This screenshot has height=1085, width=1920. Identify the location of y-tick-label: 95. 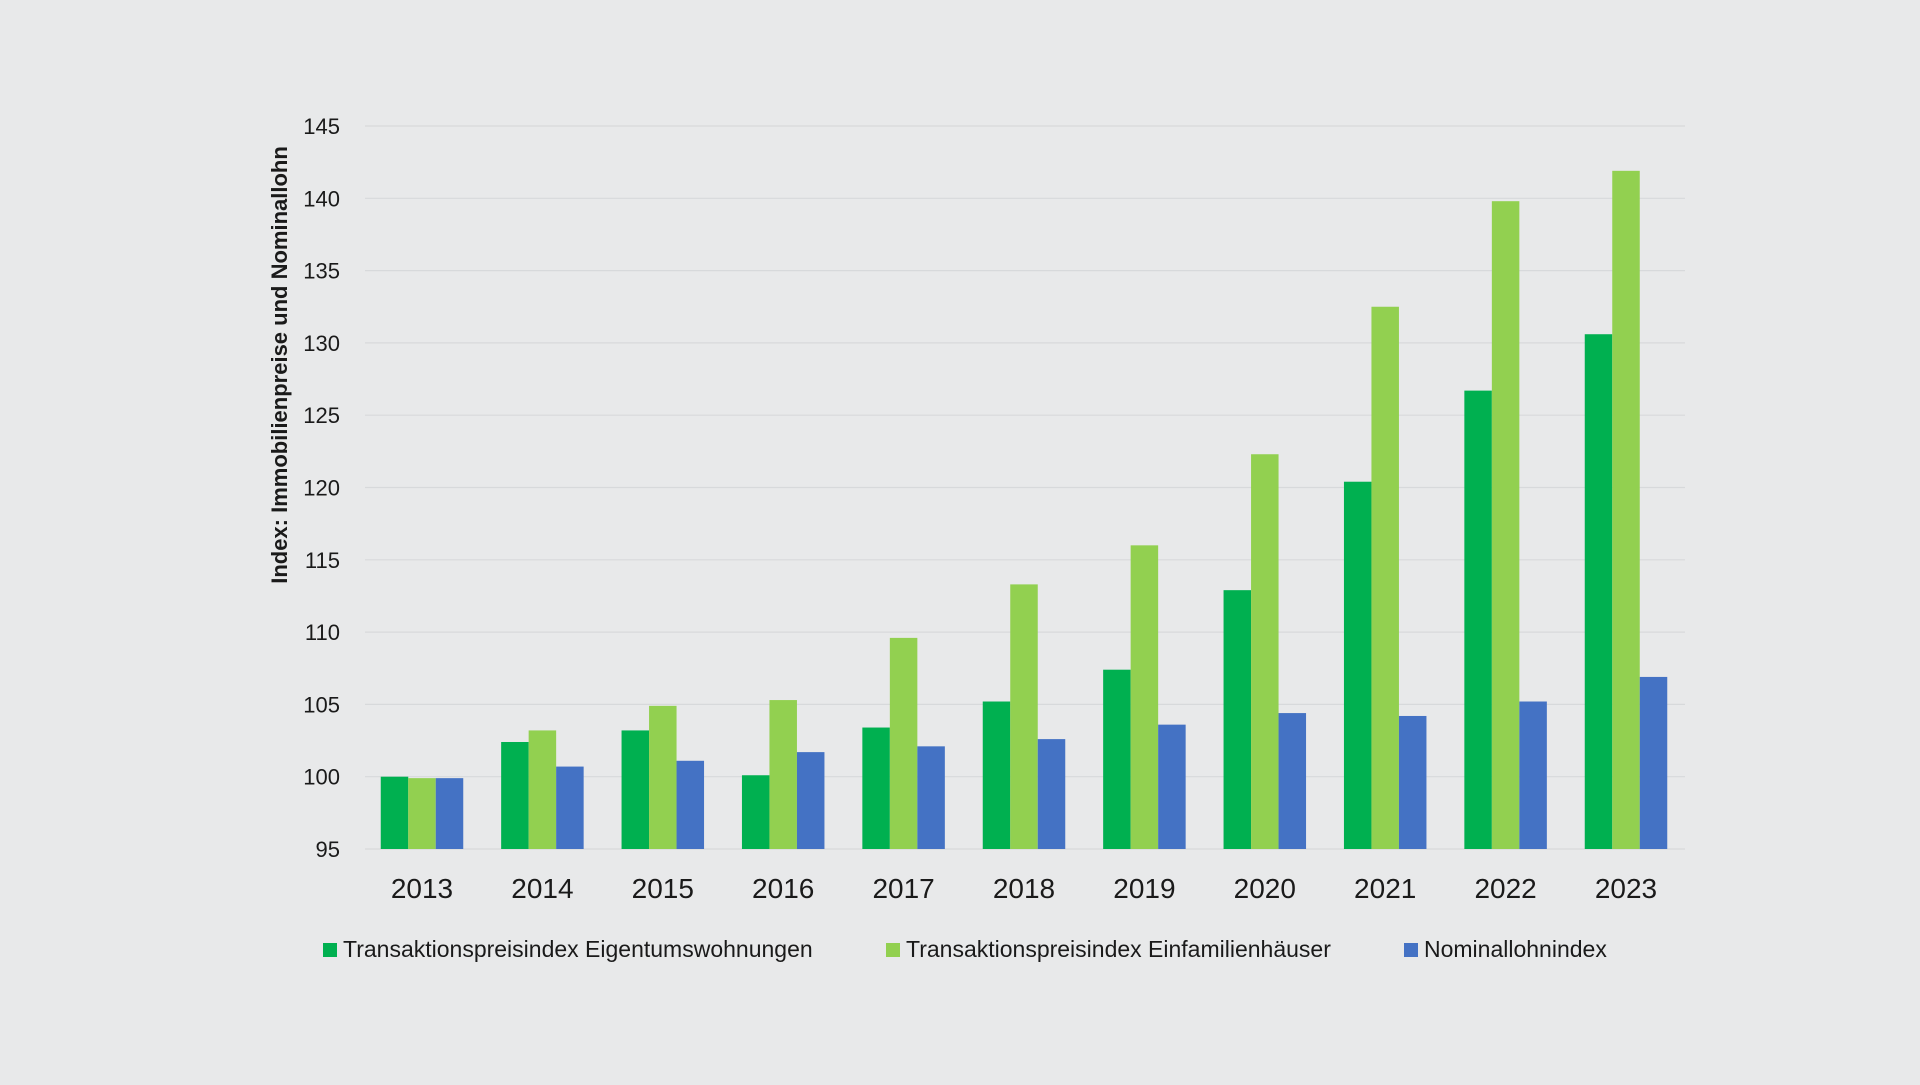
(328, 849).